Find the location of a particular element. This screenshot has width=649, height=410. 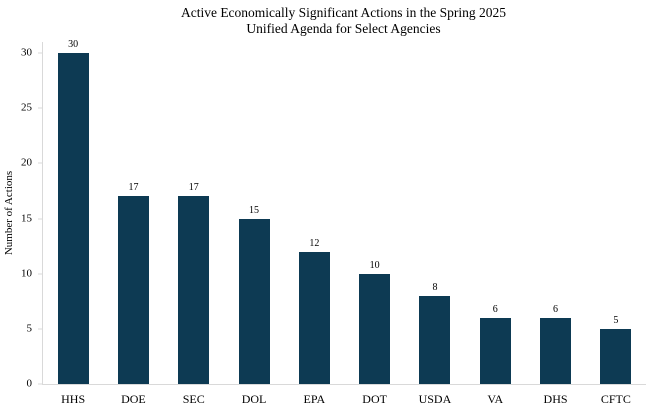

x-tick-label: CFTC is located at coordinates (615, 399).